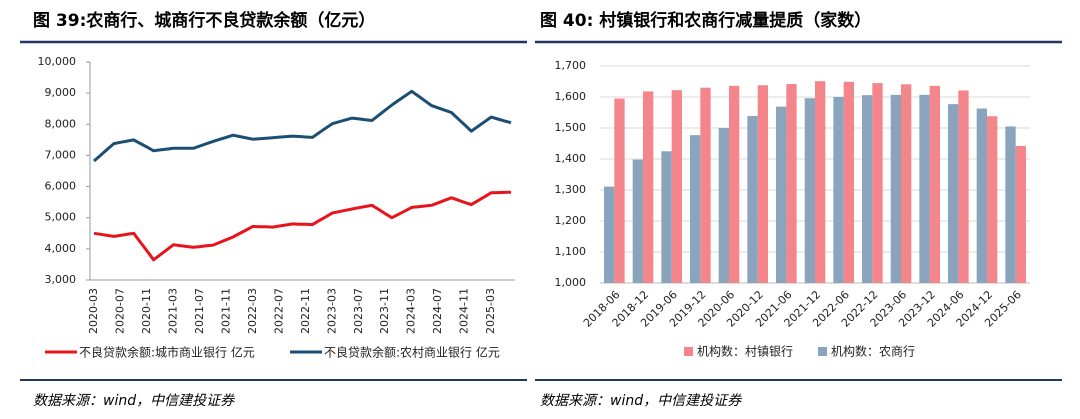  What do you see at coordinates (167, 352) in the screenshot?
I see `legend-label: 不良贷款余额:城市商业银行 亿元` at bounding box center [167, 352].